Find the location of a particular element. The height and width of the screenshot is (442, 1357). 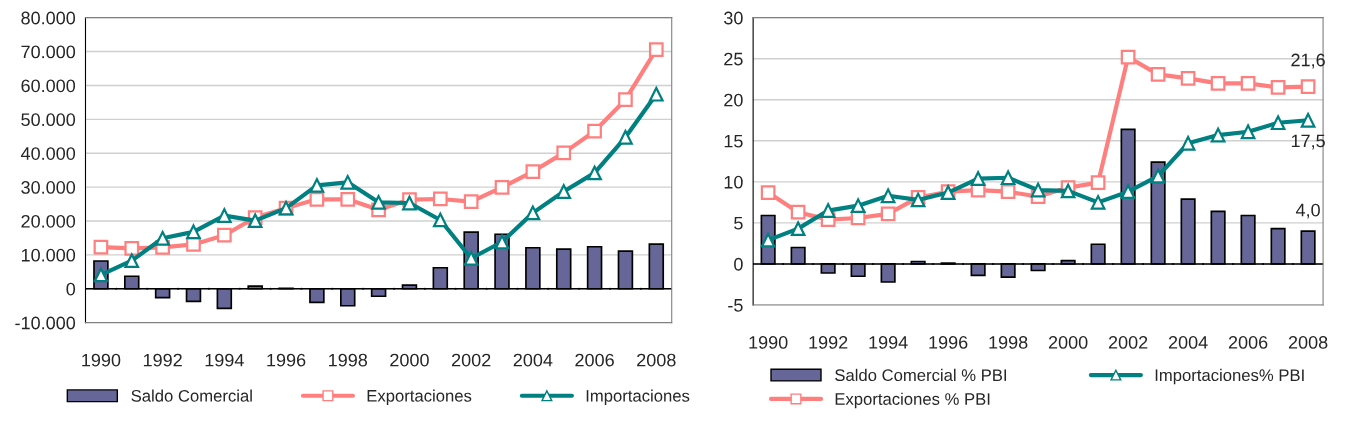

y-tick-label: 5 is located at coordinates (738, 223).